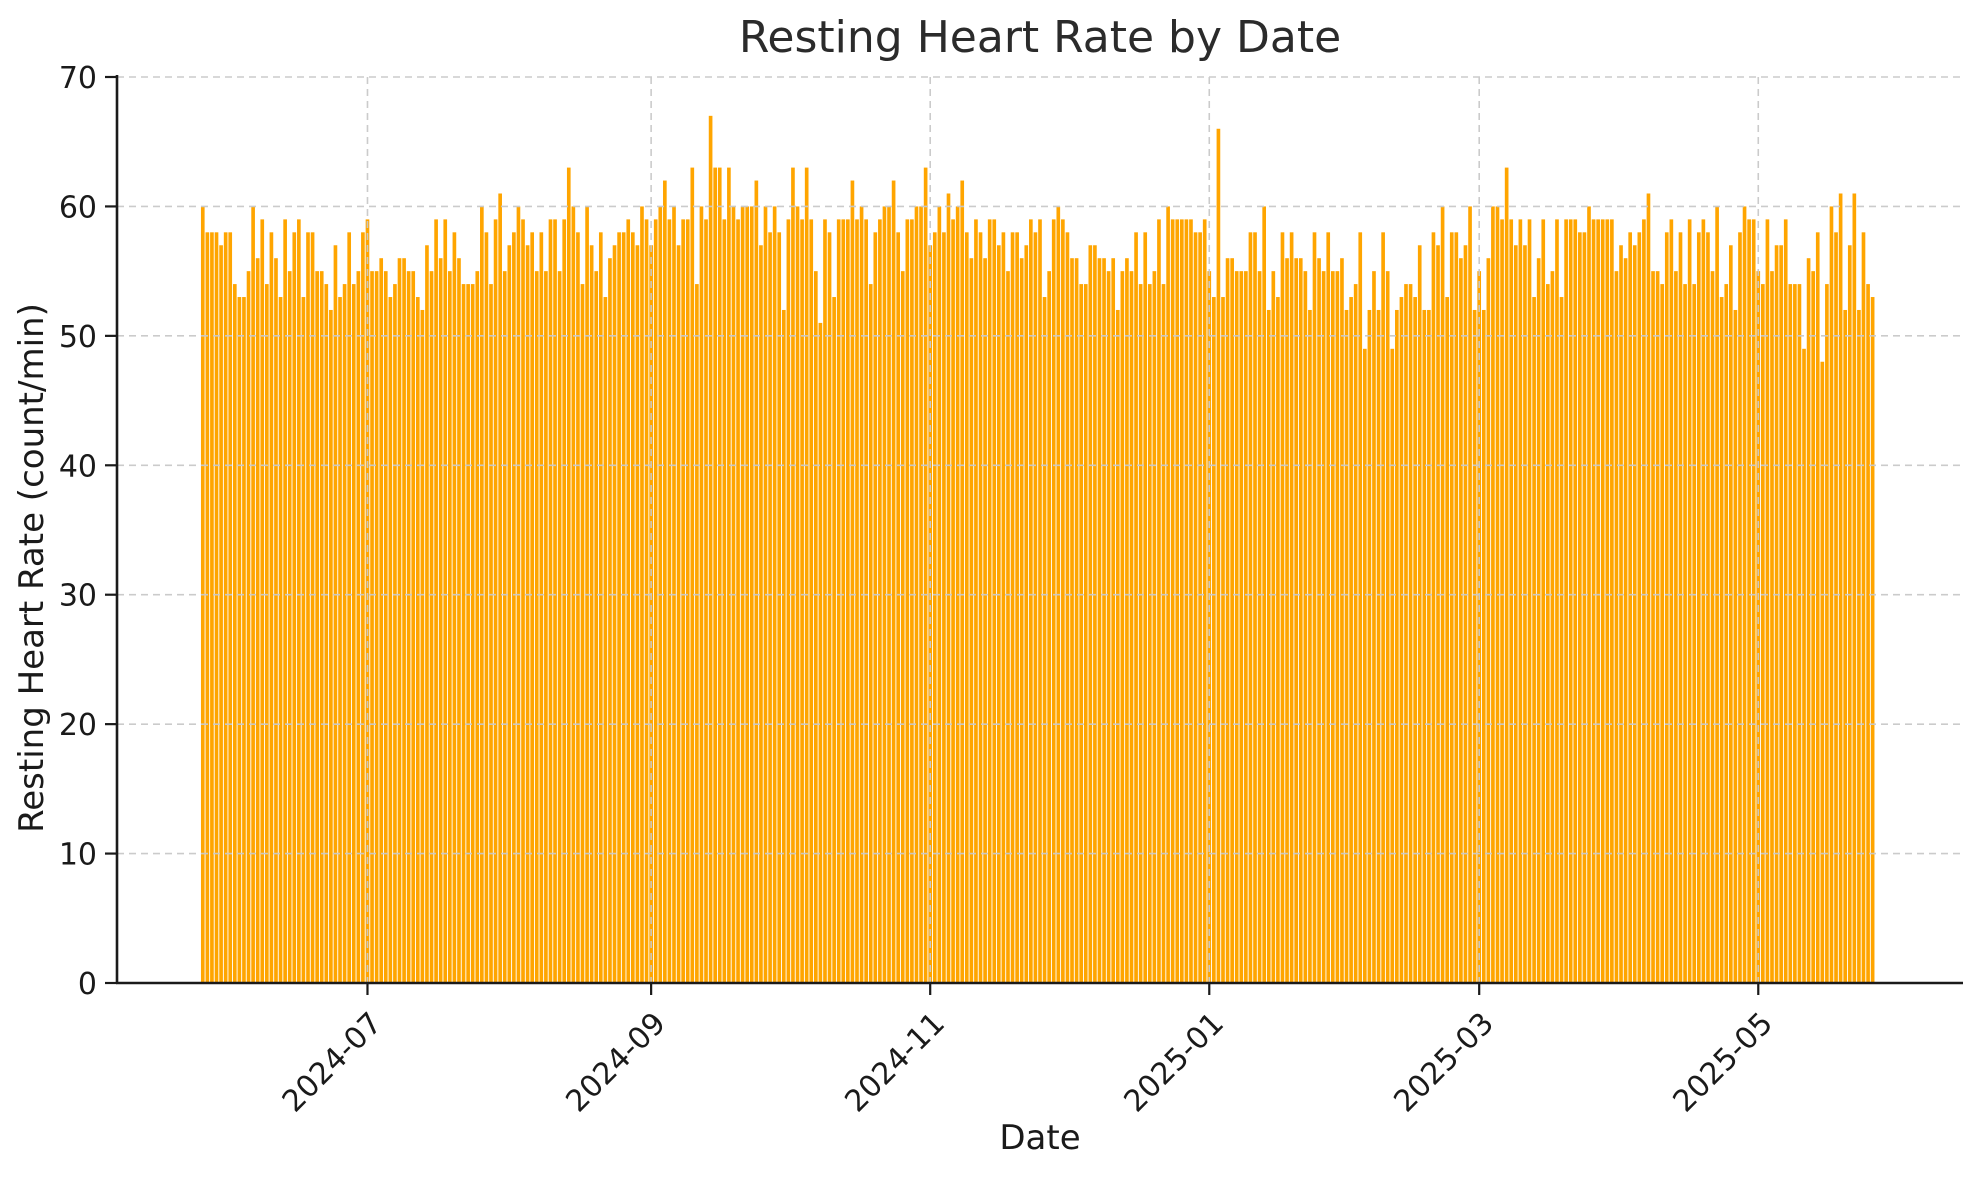 This screenshot has height=1180, width=1979. Describe the element at coordinates (32, 568) in the screenshot. I see `y-axis-label: Resting Heart Rate (count/min)` at that location.